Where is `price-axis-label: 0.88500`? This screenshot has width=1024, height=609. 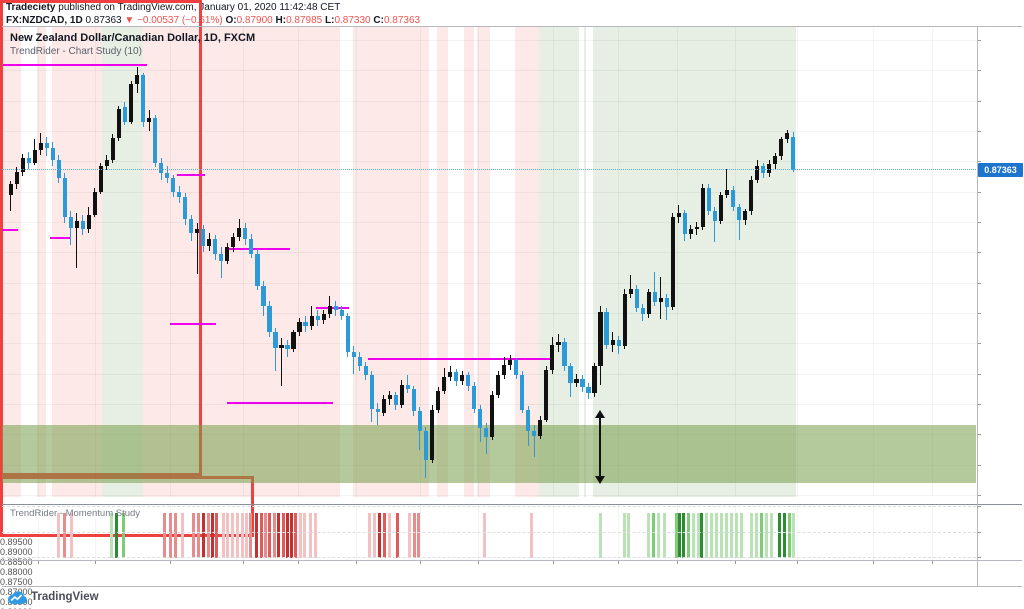 price-axis-label: 0.88500 is located at coordinates (16, 562).